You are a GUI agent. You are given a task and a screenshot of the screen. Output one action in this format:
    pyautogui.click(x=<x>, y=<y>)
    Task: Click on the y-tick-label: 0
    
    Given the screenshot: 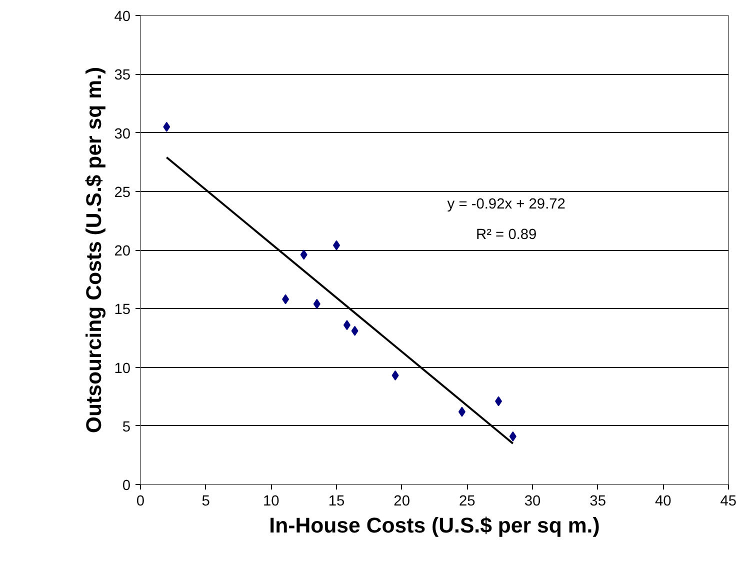 What is the action you would take?
    pyautogui.click(x=126, y=486)
    